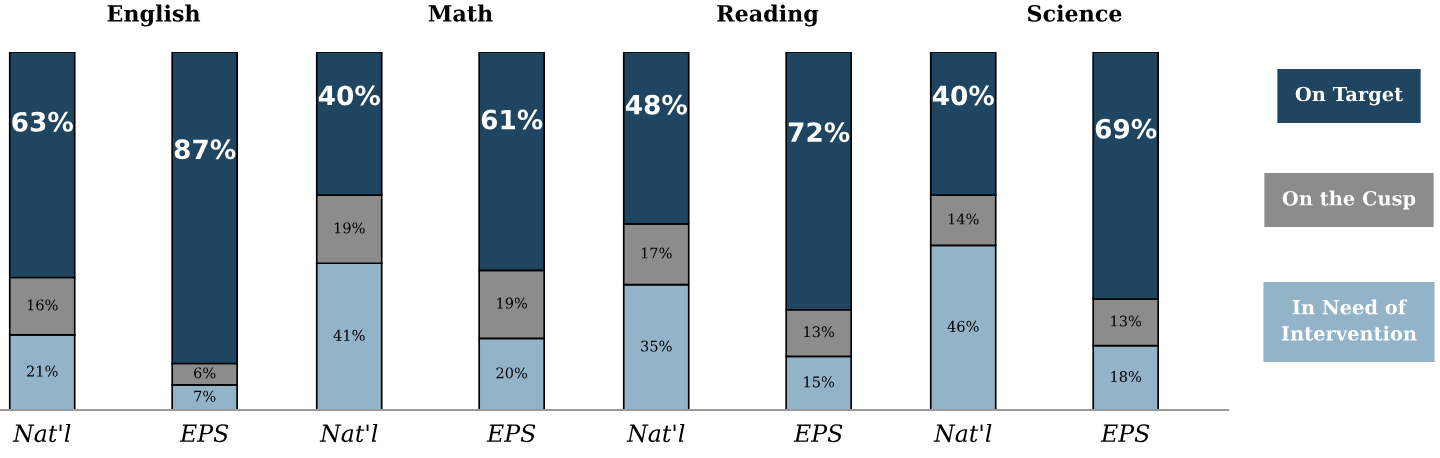 The width and height of the screenshot is (1440, 458). What do you see at coordinates (963, 219) in the screenshot?
I see `data-label: 14%` at bounding box center [963, 219].